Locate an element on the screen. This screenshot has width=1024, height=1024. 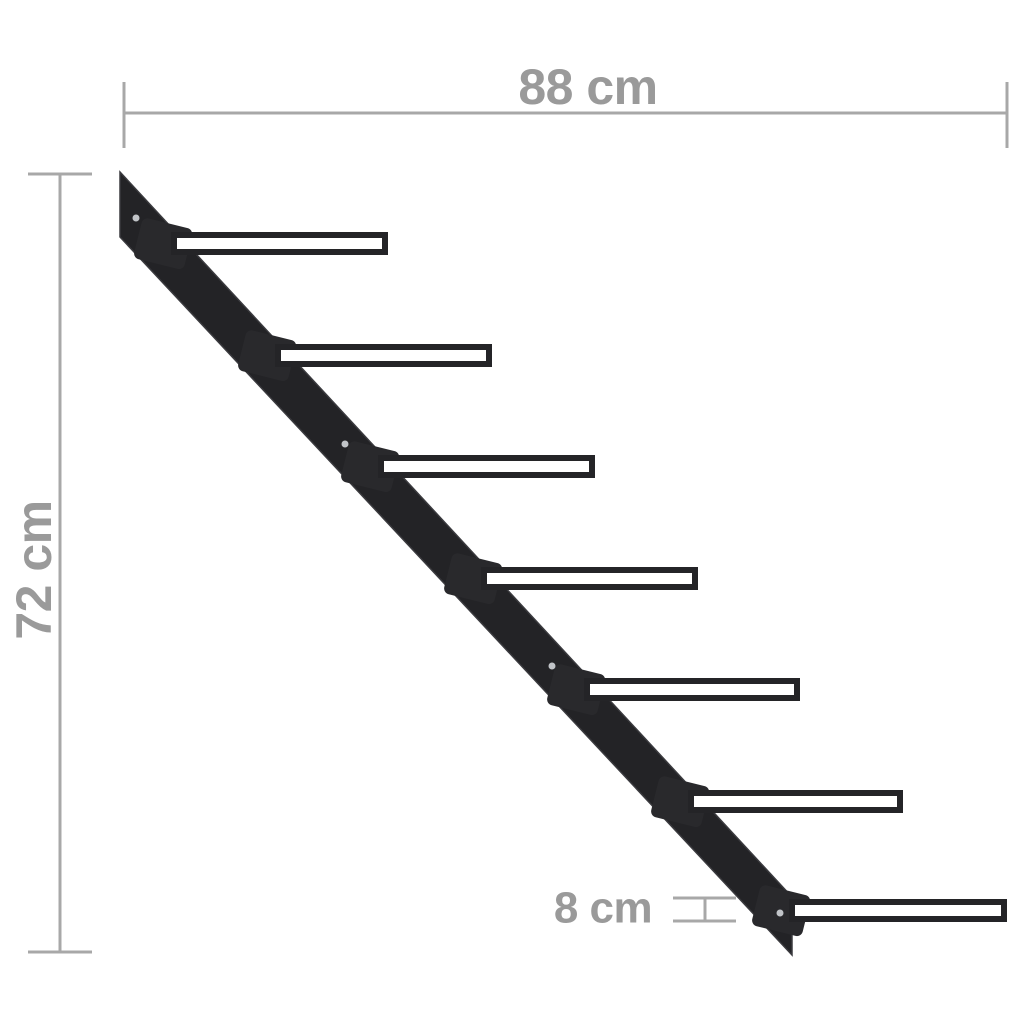
arm-height-dimension-label: 8 cm is located at coordinates (603, 908).